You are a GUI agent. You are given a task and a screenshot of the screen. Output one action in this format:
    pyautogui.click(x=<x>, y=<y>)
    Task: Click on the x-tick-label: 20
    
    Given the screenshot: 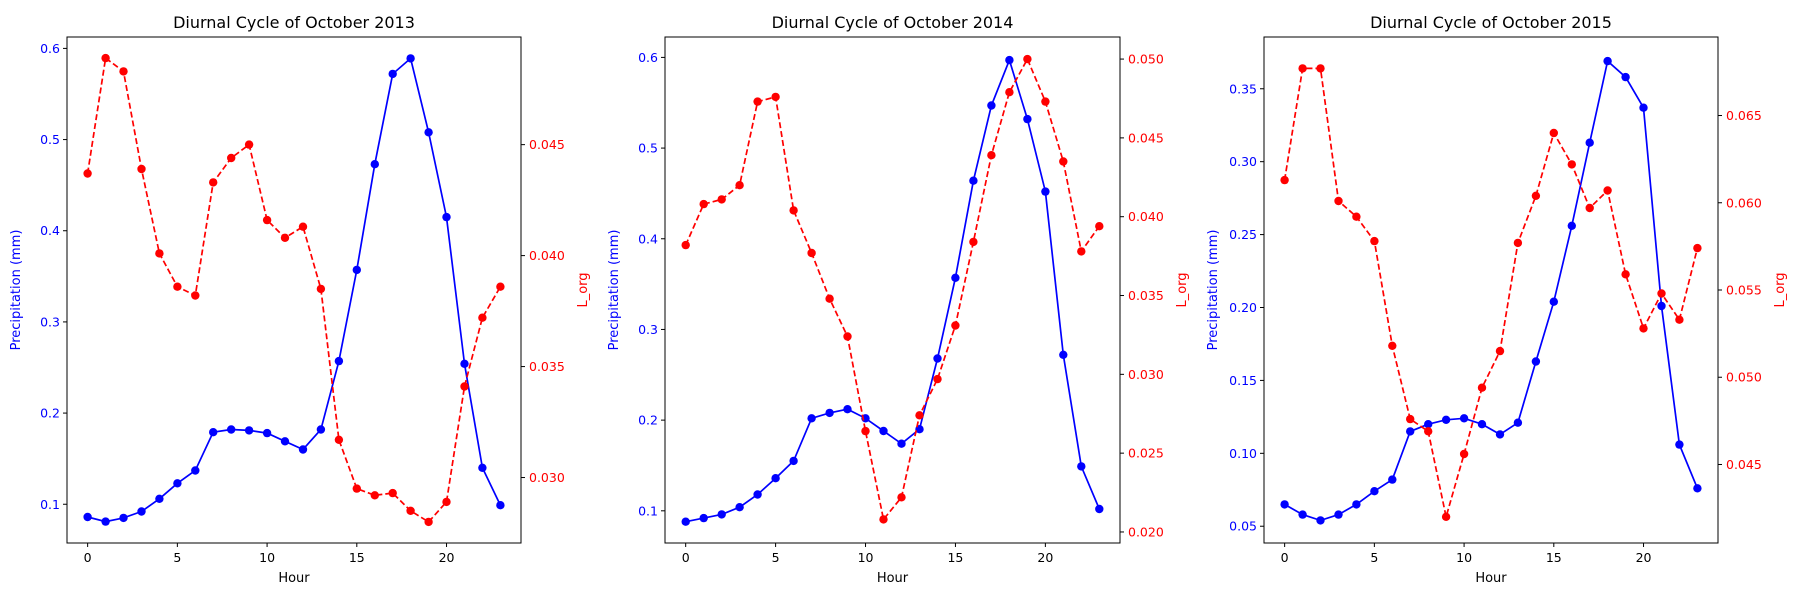 What is the action you would take?
    pyautogui.click(x=1045, y=557)
    